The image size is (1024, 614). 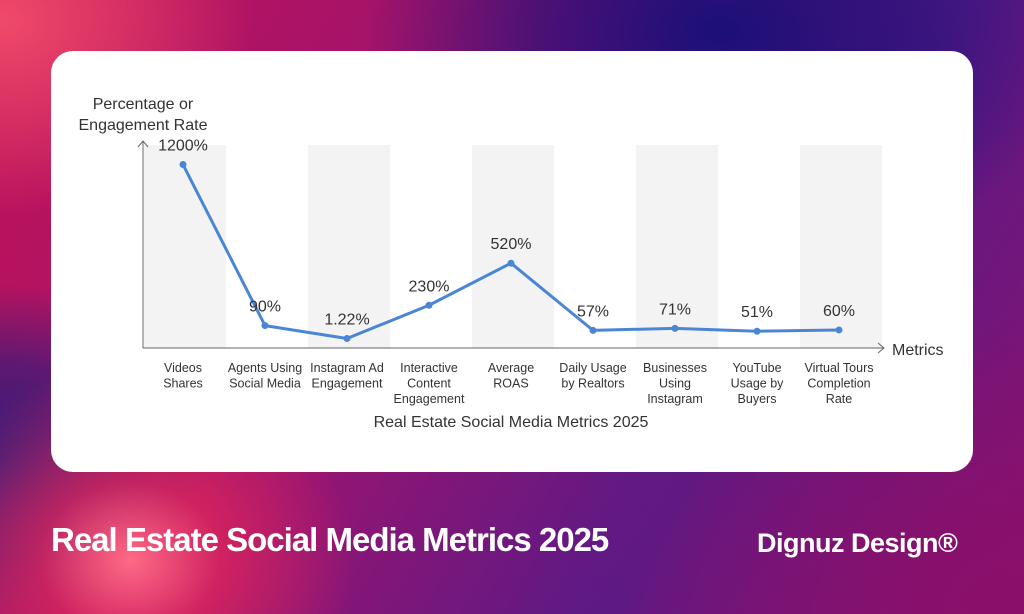 I want to click on x-axis-arrow, so click(x=881, y=348).